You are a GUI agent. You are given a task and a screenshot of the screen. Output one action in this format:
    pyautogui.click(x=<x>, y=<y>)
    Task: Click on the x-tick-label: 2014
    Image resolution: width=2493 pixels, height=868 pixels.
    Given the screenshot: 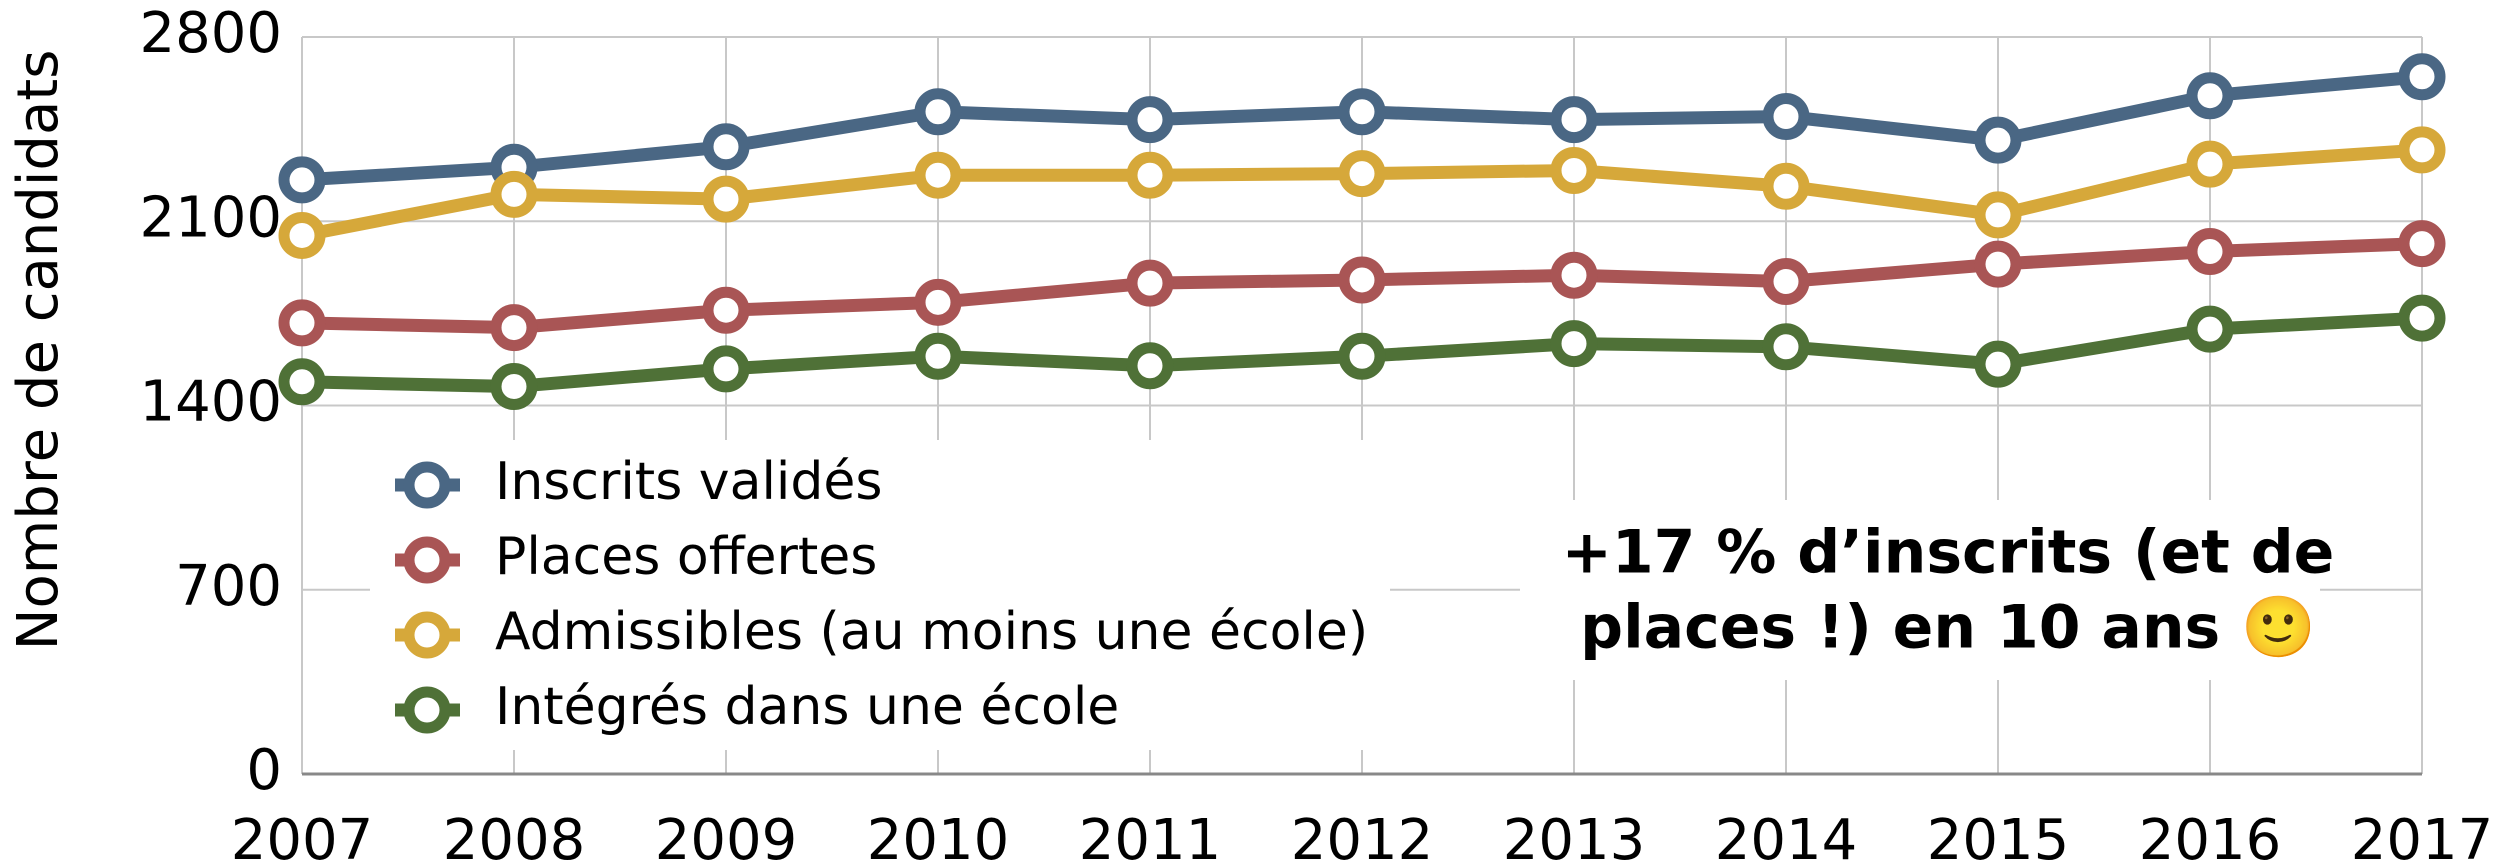 What is the action you would take?
    pyautogui.click(x=1786, y=838)
    